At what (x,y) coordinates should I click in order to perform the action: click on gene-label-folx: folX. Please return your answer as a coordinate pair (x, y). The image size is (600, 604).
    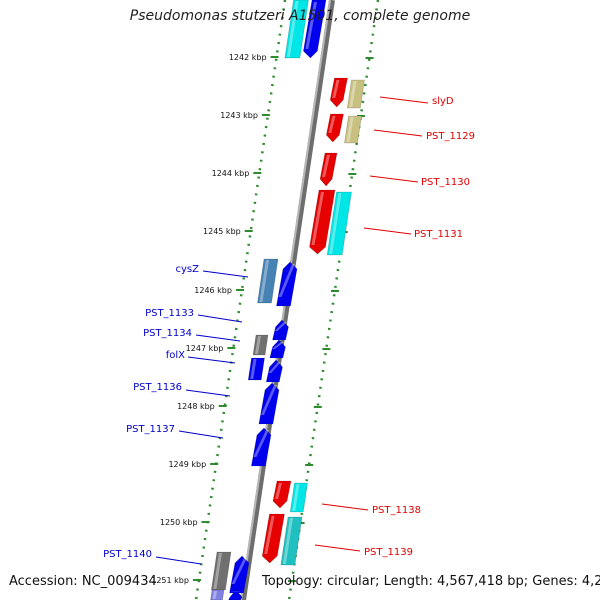
    Looking at the image, I should click on (175, 355).